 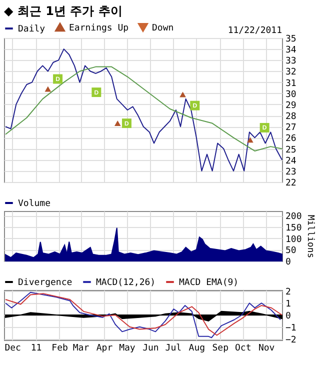 What do you see at coordinates (288, 293) in the screenshot?
I see `y-tick-label: 2` at bounding box center [288, 293].